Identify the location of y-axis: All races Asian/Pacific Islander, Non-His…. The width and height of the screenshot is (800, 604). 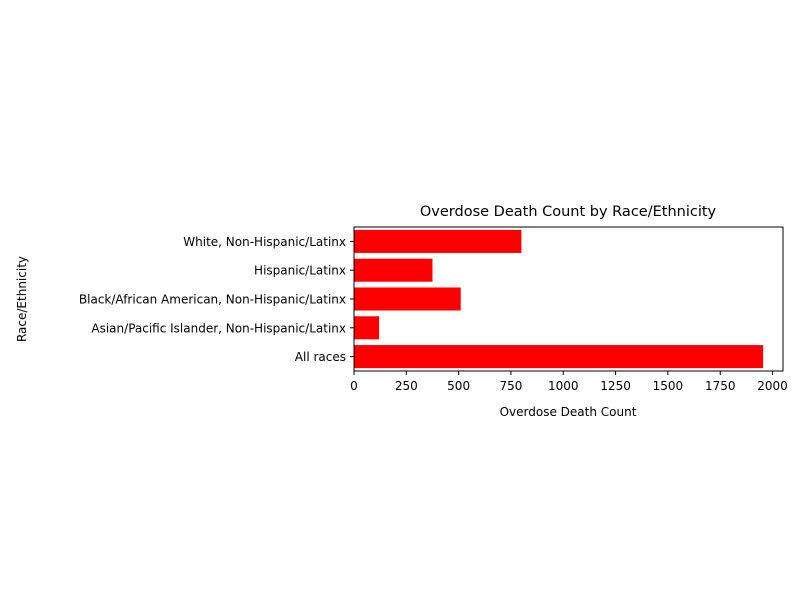
(216, 299).